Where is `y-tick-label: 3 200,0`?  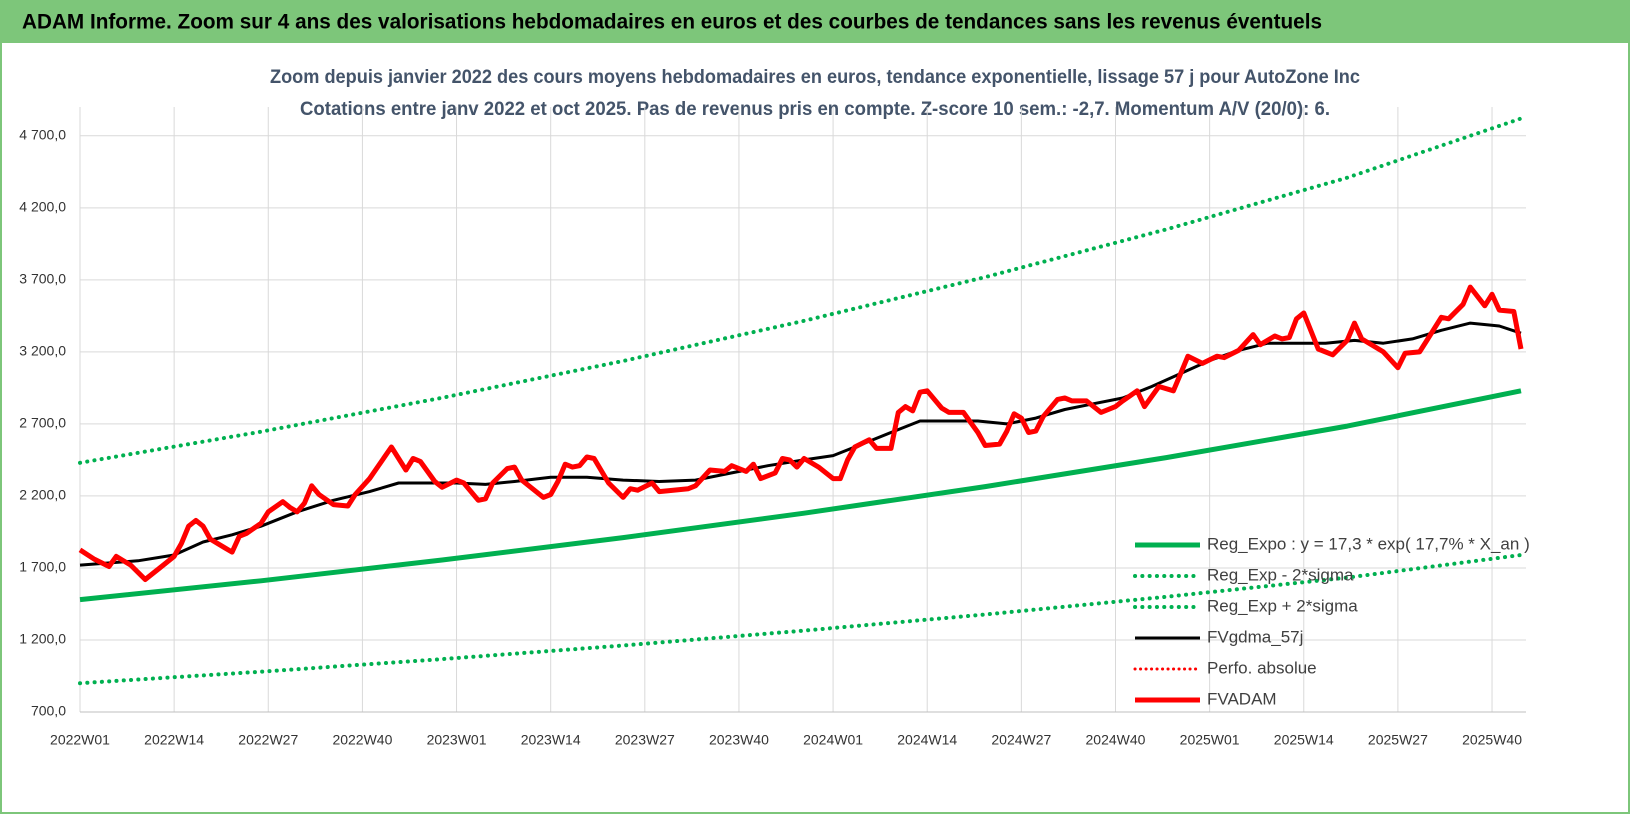
y-tick-label: 3 200,0 is located at coordinates (42, 351).